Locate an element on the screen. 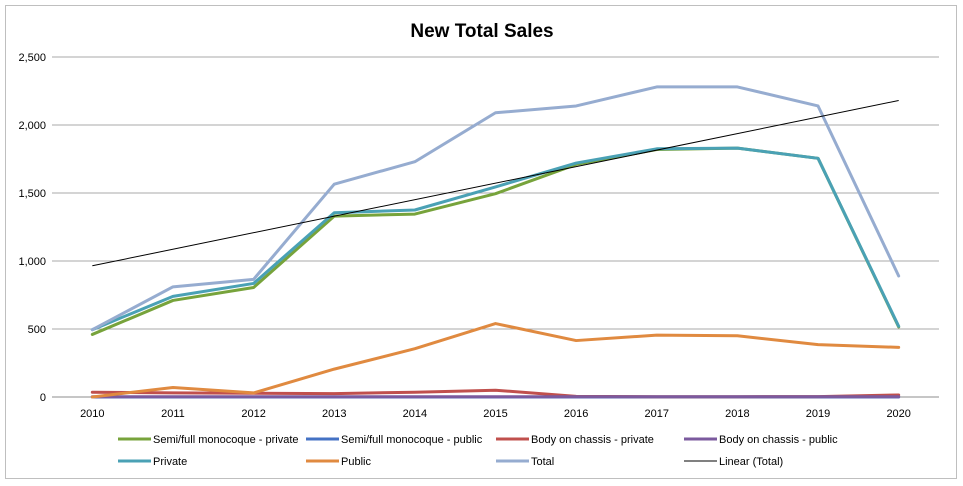 The image size is (963, 486). x-tick-label: 2014 is located at coordinates (415, 414).